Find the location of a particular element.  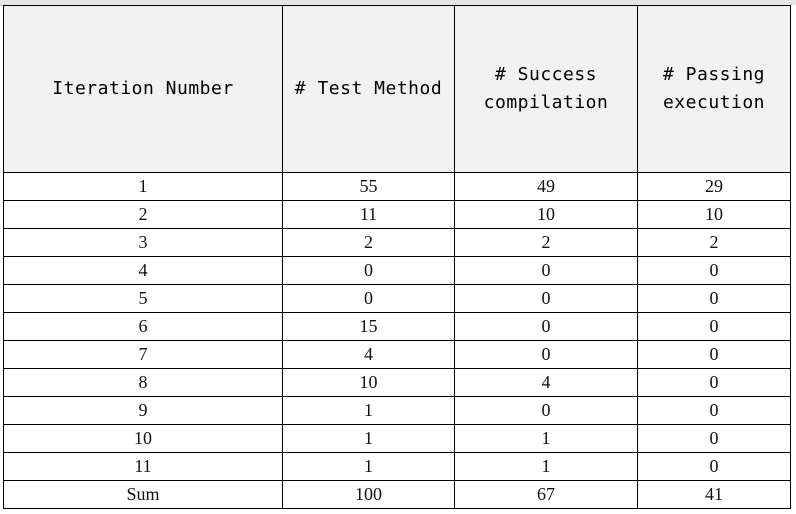

table-cell: Sum is located at coordinates (143, 494).